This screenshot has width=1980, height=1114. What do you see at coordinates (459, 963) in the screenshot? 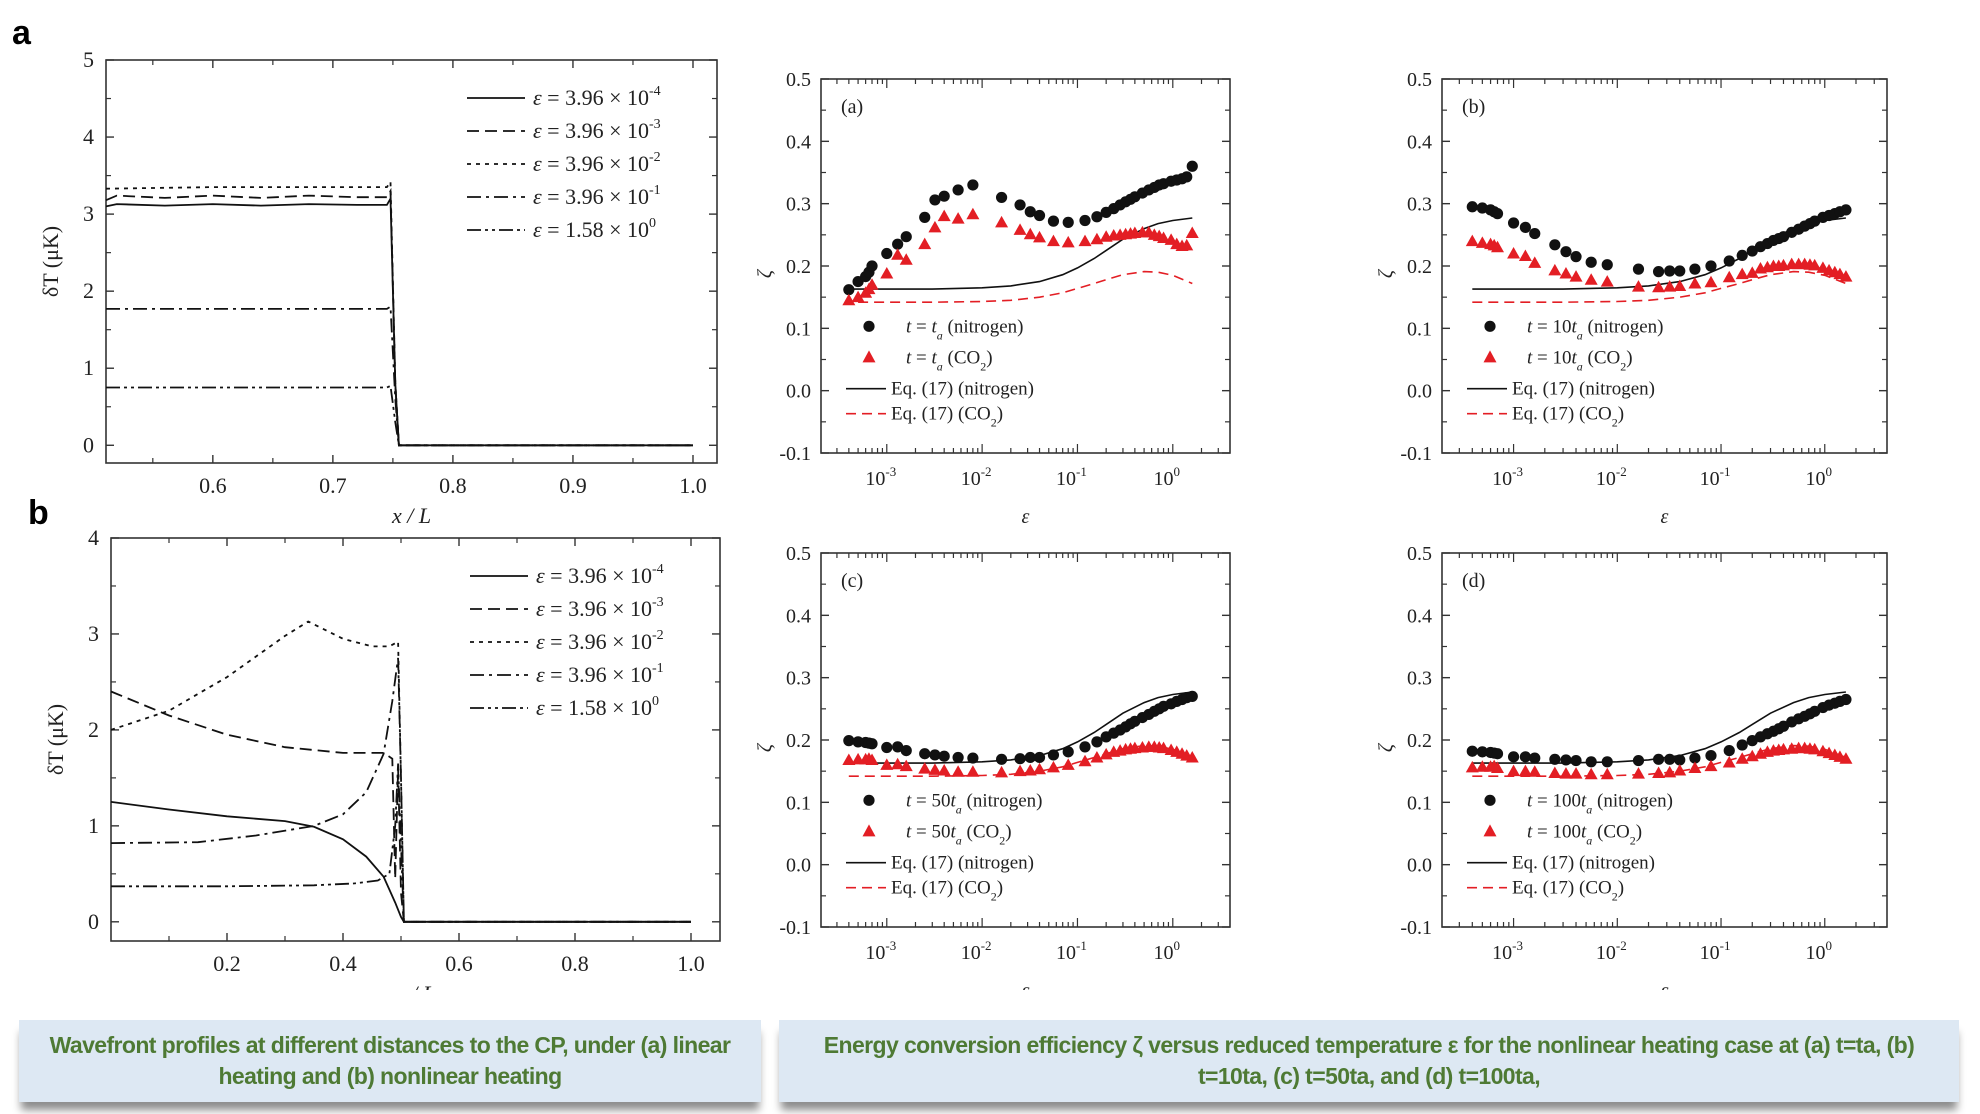
I see `x-tick-label: 0.6` at bounding box center [459, 963].